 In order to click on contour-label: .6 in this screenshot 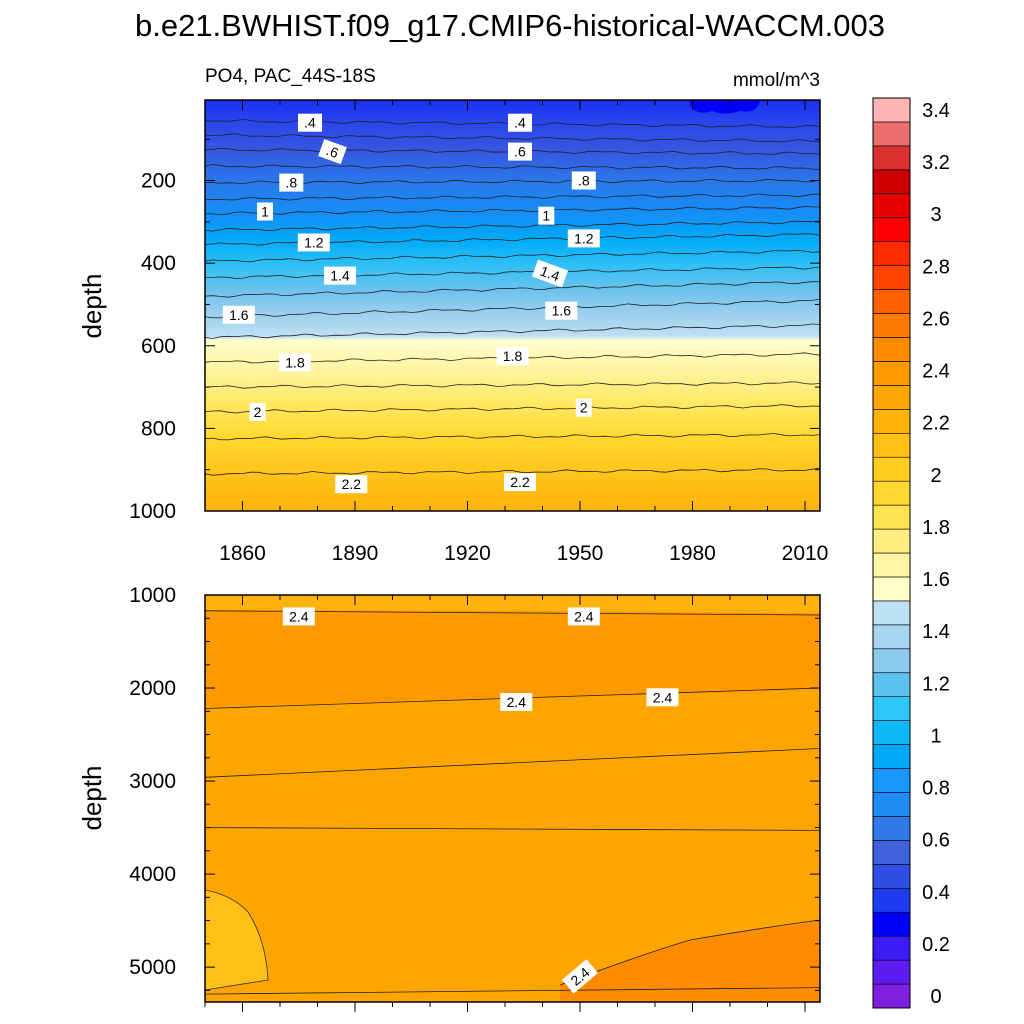, I will do `click(520, 151)`.